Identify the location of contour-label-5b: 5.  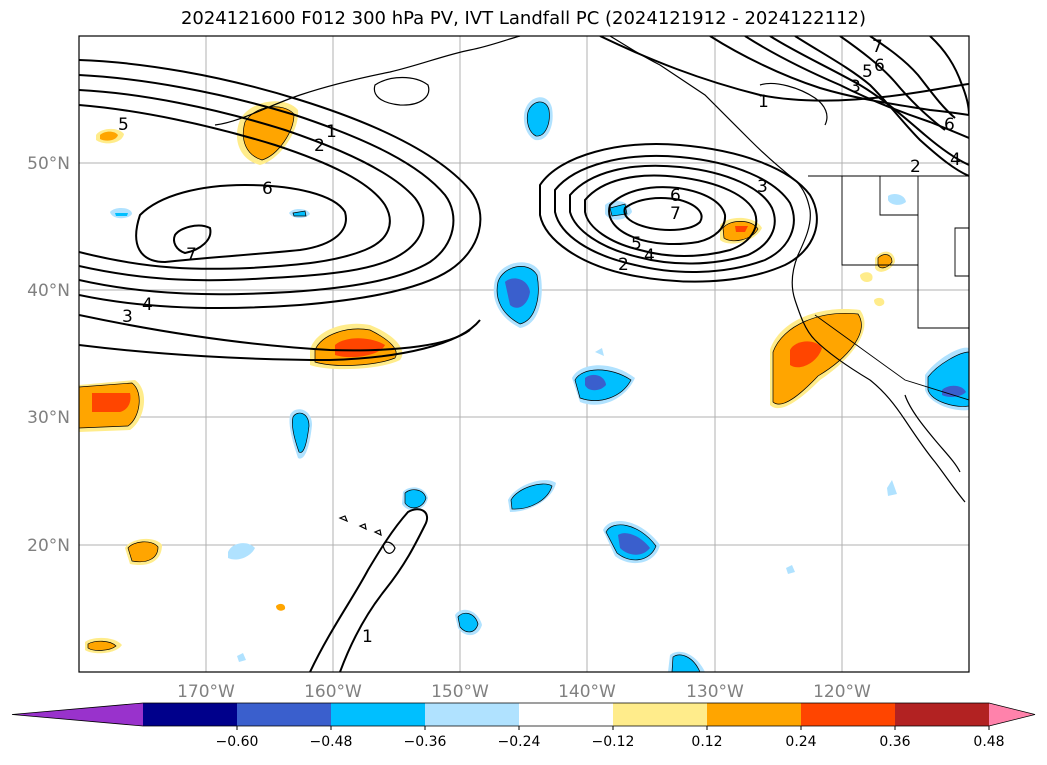
(636, 244).